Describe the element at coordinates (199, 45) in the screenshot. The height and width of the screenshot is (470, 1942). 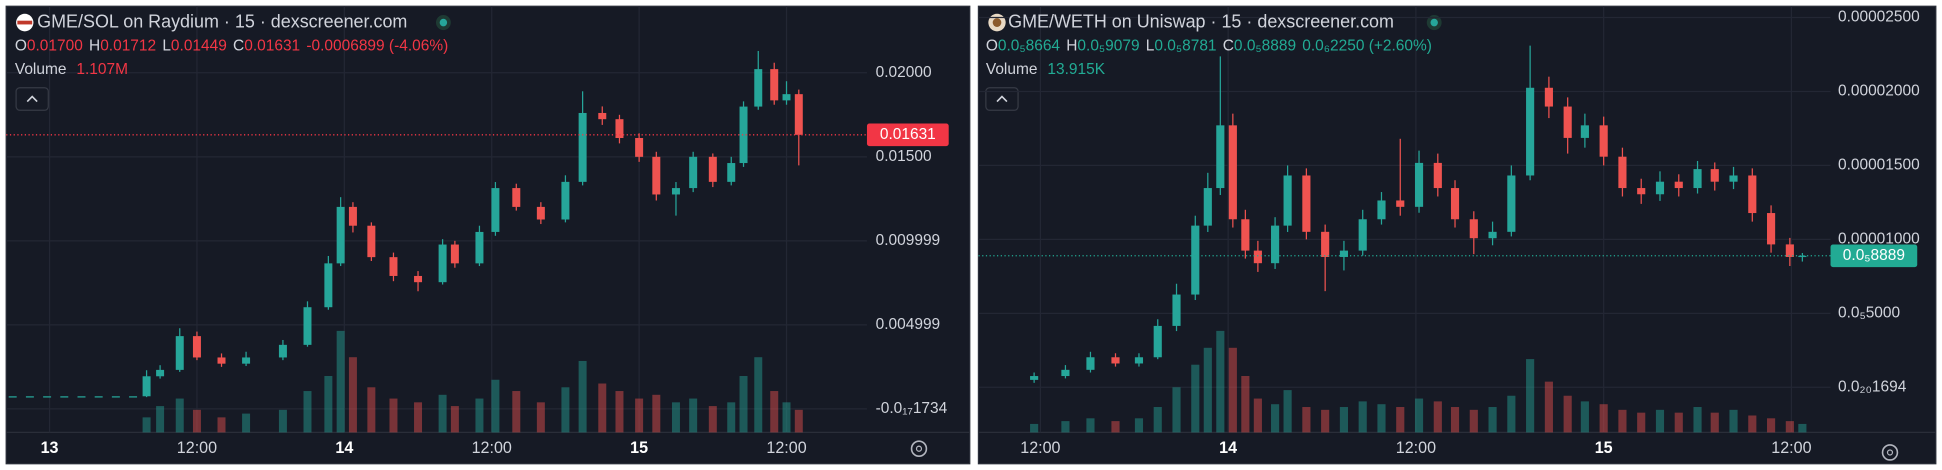
I see `ohlc-value: 0.01449` at that location.